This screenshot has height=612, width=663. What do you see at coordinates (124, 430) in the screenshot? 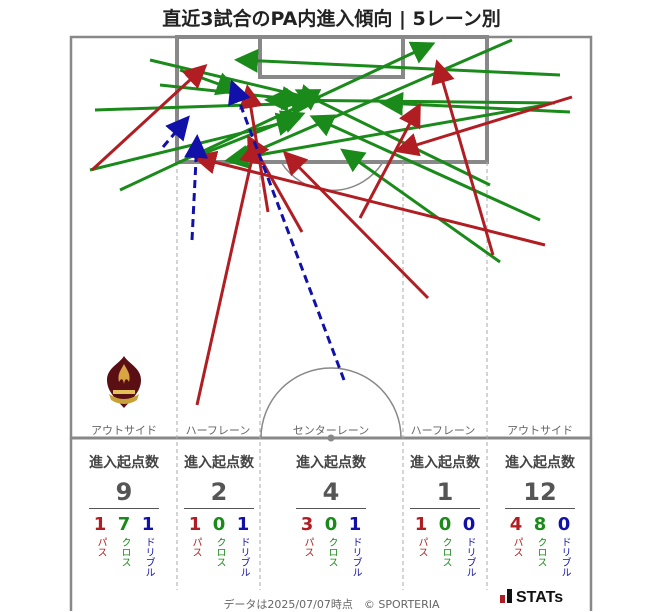
I see `lane-label-outside-left: アウトサイド` at bounding box center [124, 430].